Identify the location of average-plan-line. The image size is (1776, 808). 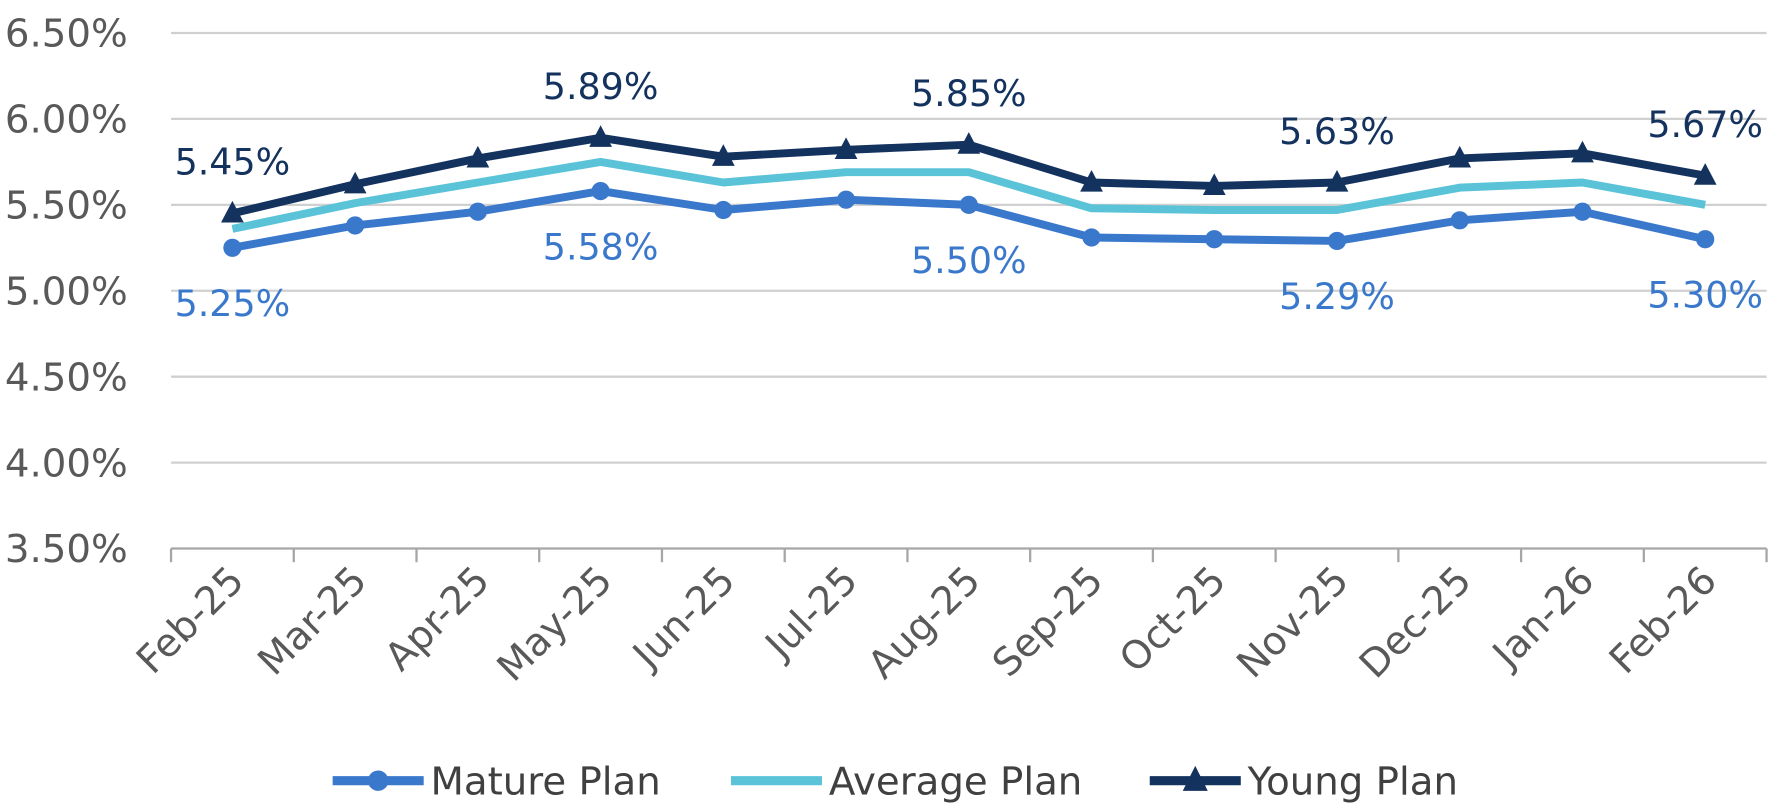
(968, 195).